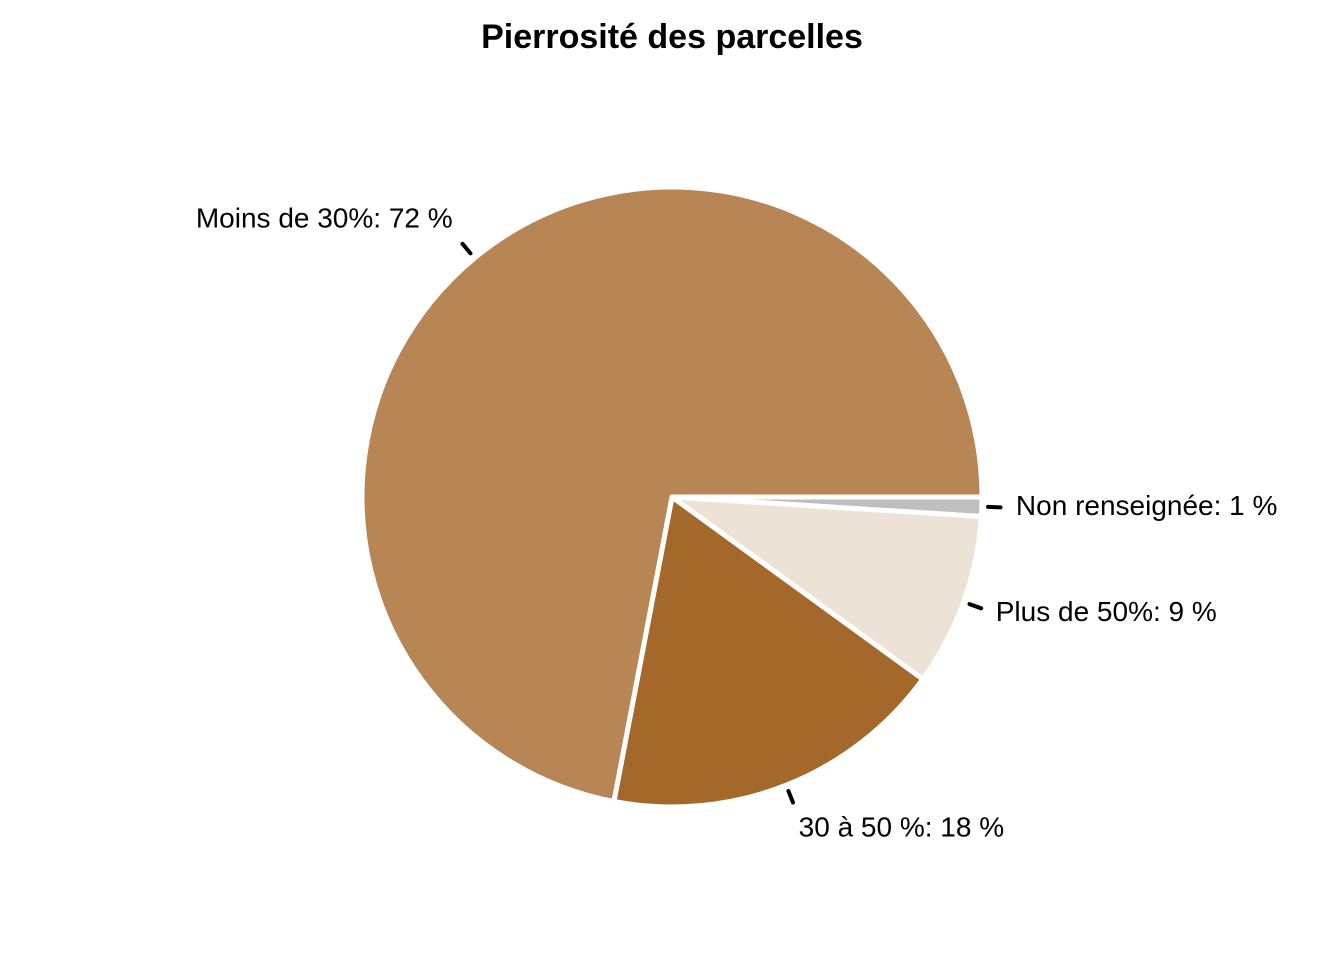 This screenshot has height=960, width=1344. What do you see at coordinates (1147, 505) in the screenshot?
I see `slice-label-non-renseignee: Non renseignée: 1 %` at bounding box center [1147, 505].